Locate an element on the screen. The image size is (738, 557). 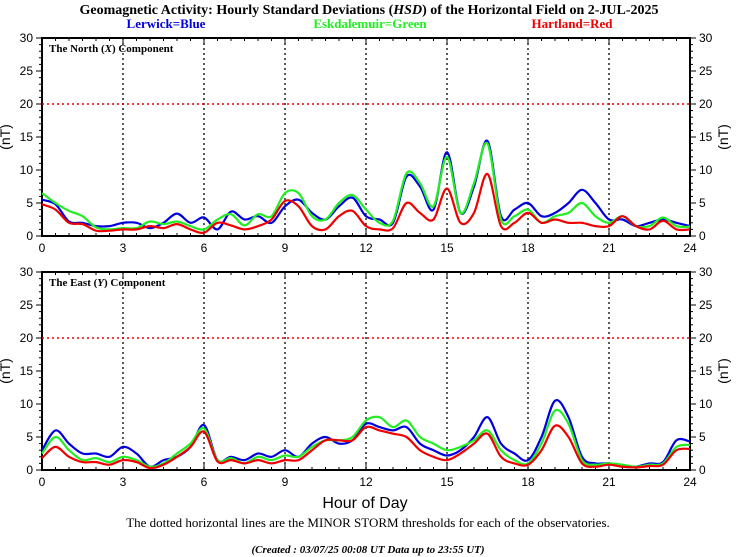
x-axis-label: Hour of Day is located at coordinates (364, 503).